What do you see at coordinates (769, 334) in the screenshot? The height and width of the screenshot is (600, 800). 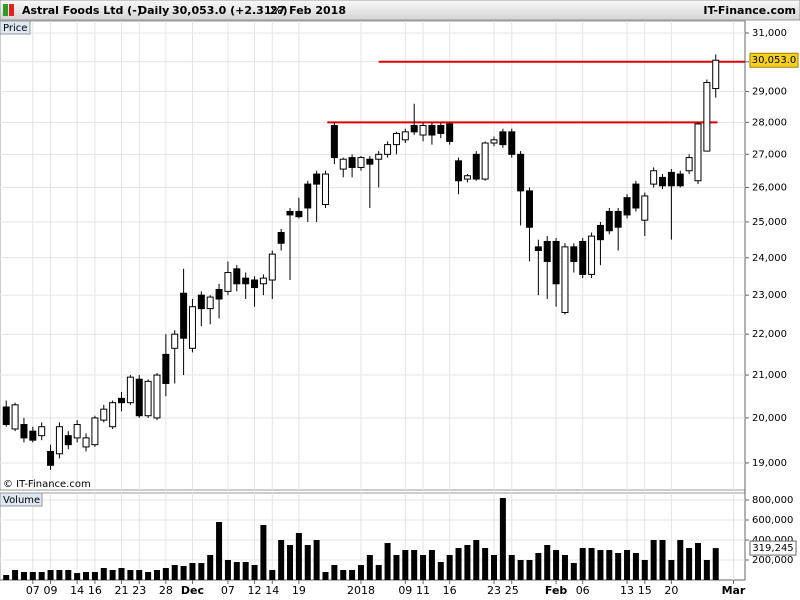 I see `y-tick-label: 22,000` at bounding box center [769, 334].